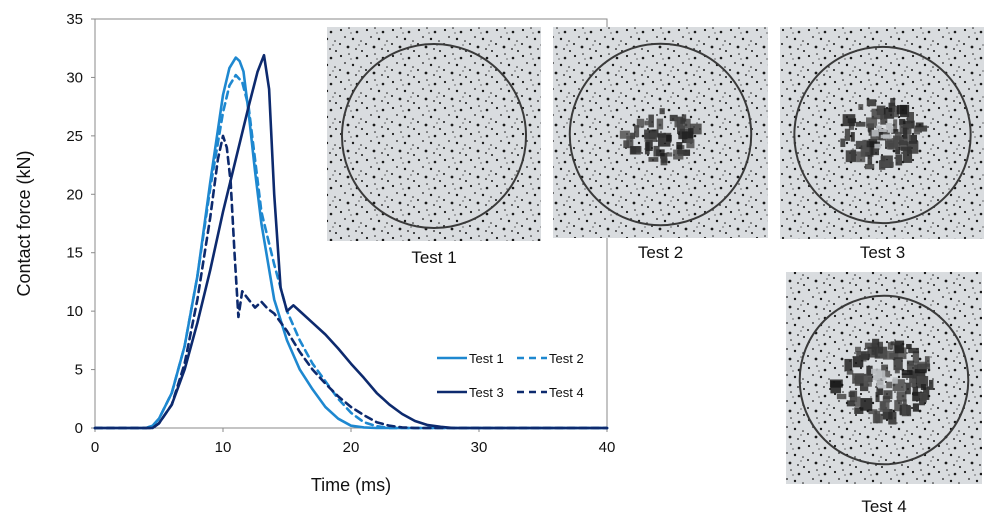 Image resolution: width=984 pixels, height=517 pixels. Describe the element at coordinates (79, 428) in the screenshot. I see `y-tick-label: 0` at that location.